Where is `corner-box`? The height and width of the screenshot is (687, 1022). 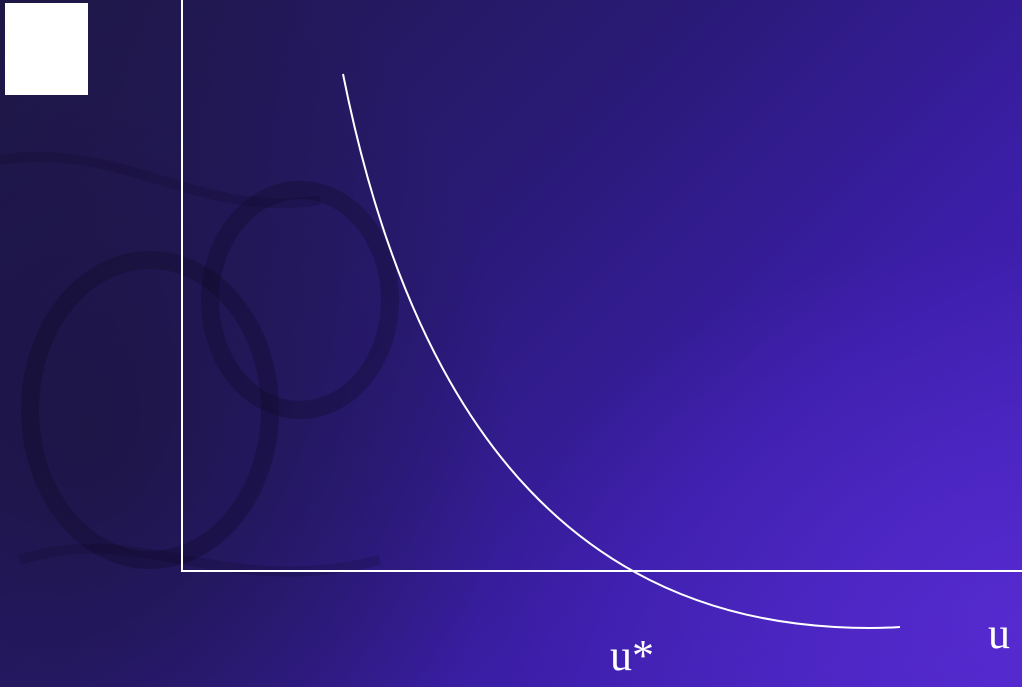 corner-box is located at coordinates (46, 49).